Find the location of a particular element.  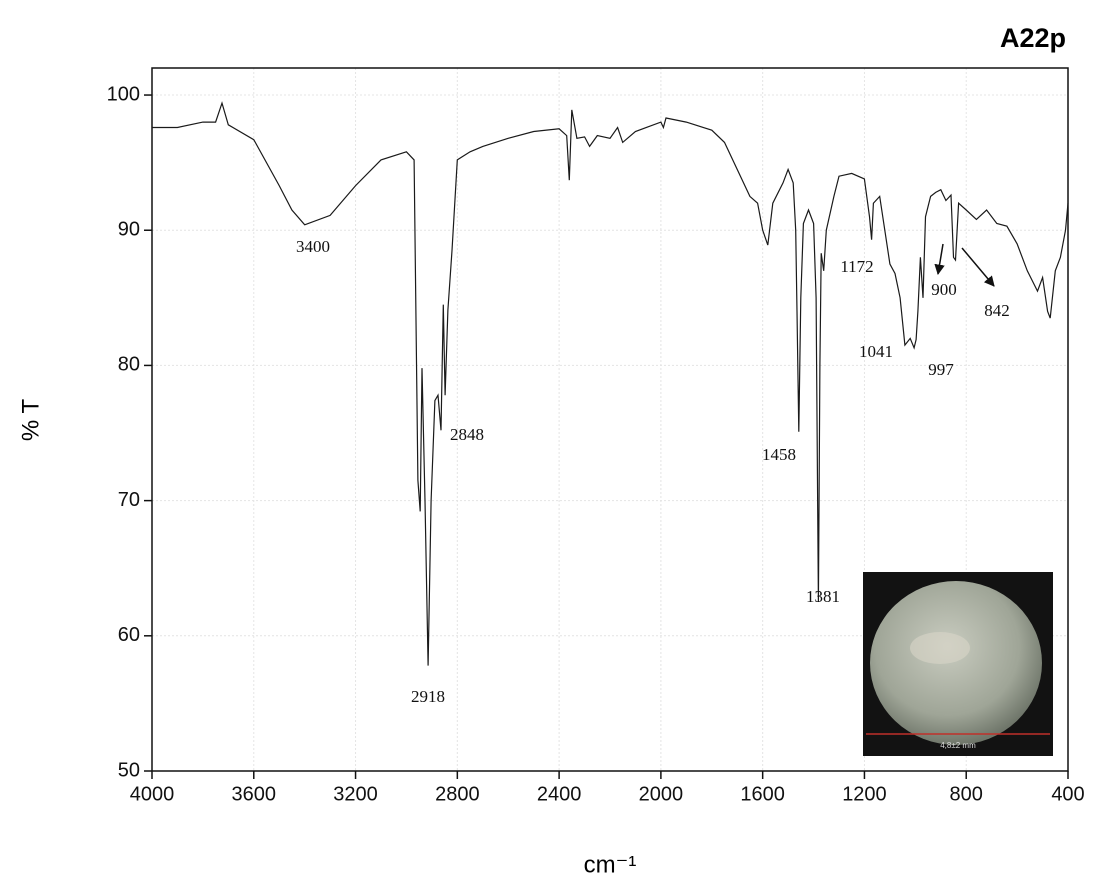

y-axis-label: % T is located at coordinates (30, 420).